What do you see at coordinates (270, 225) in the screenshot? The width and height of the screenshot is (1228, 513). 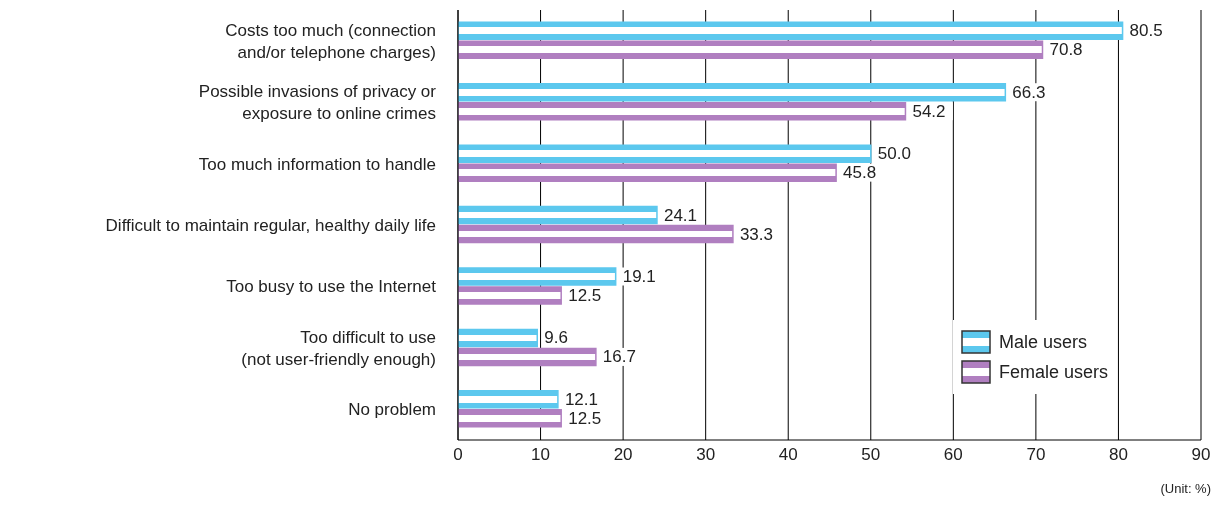 I see `y-tick-label: Difficult to maintain regular, healthy daily life` at bounding box center [270, 225].